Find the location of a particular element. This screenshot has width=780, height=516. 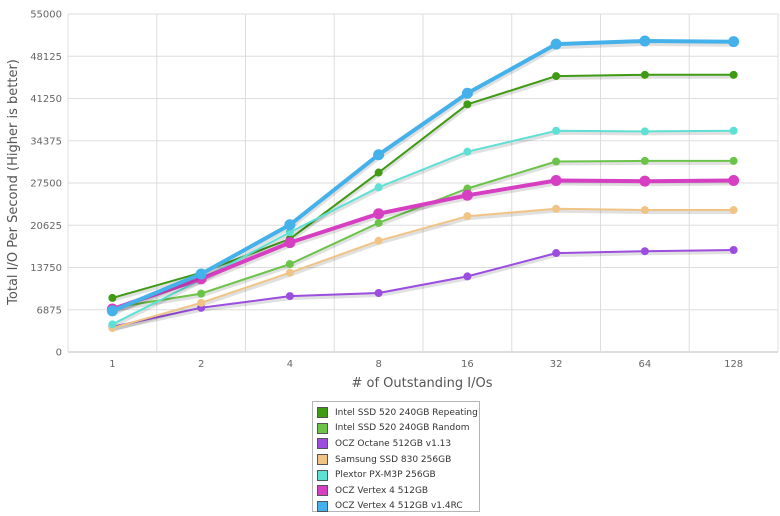

x-tick-label: 32 is located at coordinates (556, 364).